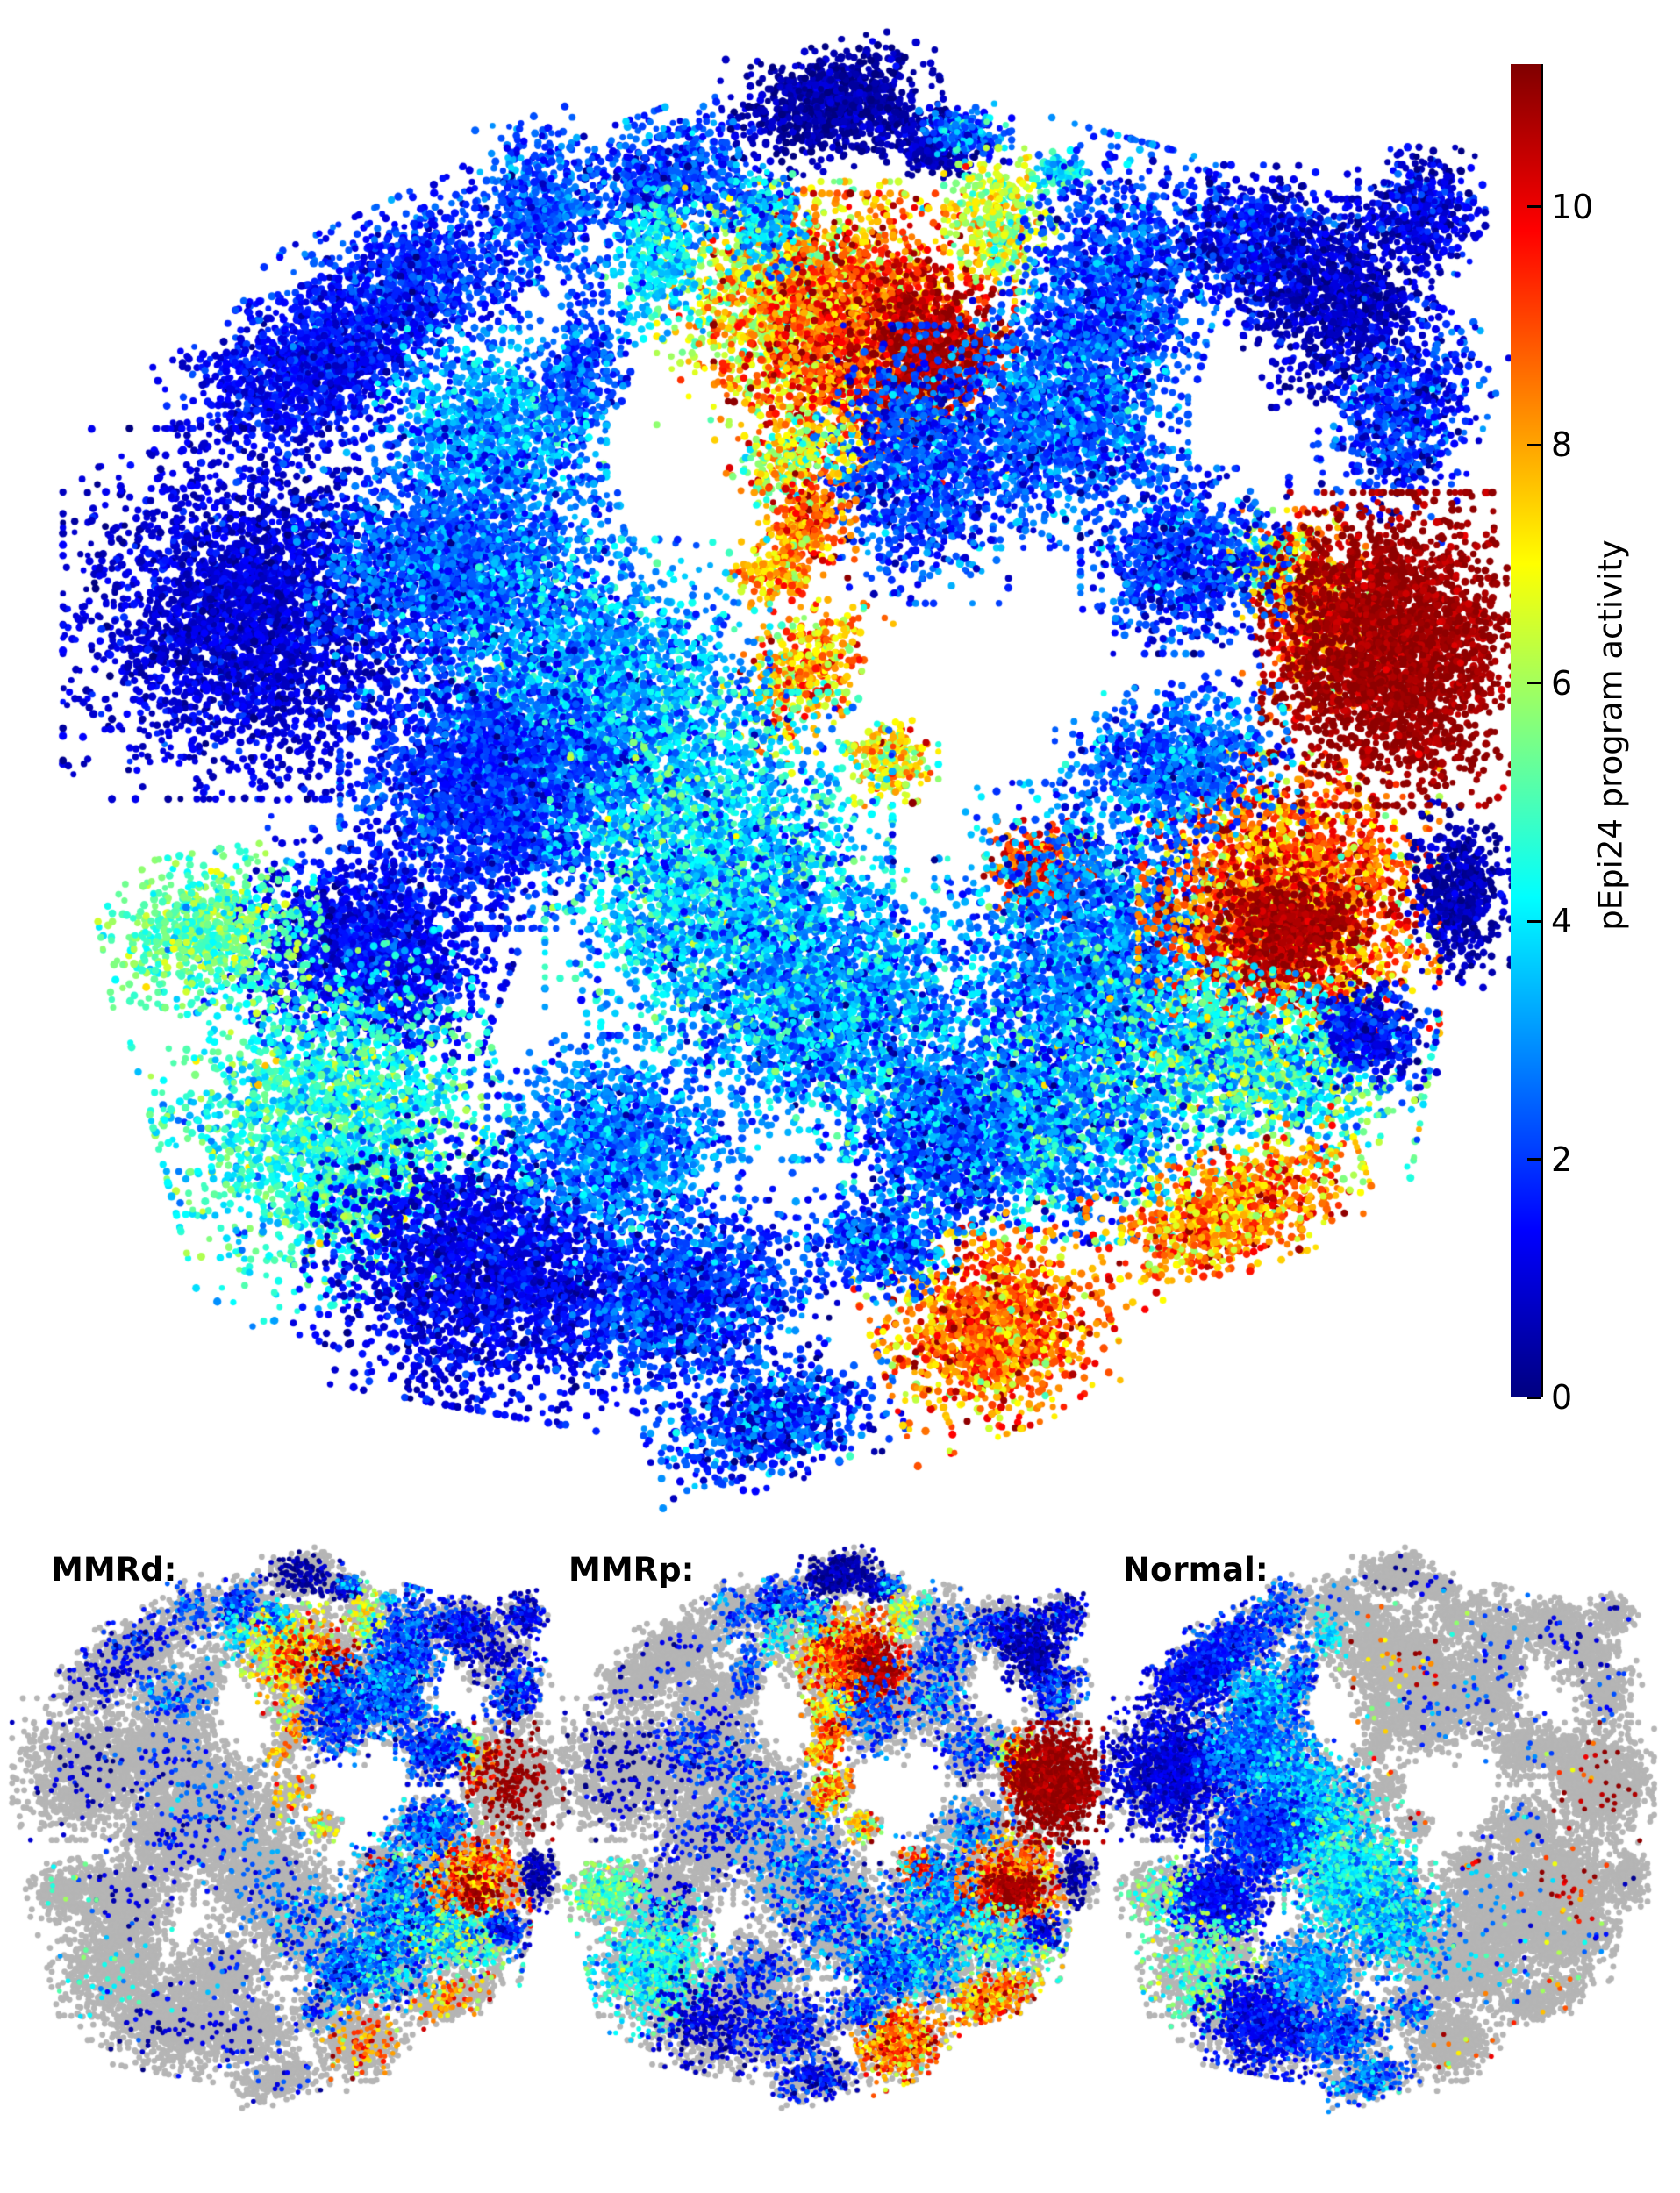 Image resolution: width=1680 pixels, height=2193 pixels. I want to click on colorbar-tick-label: 10, so click(1572, 206).